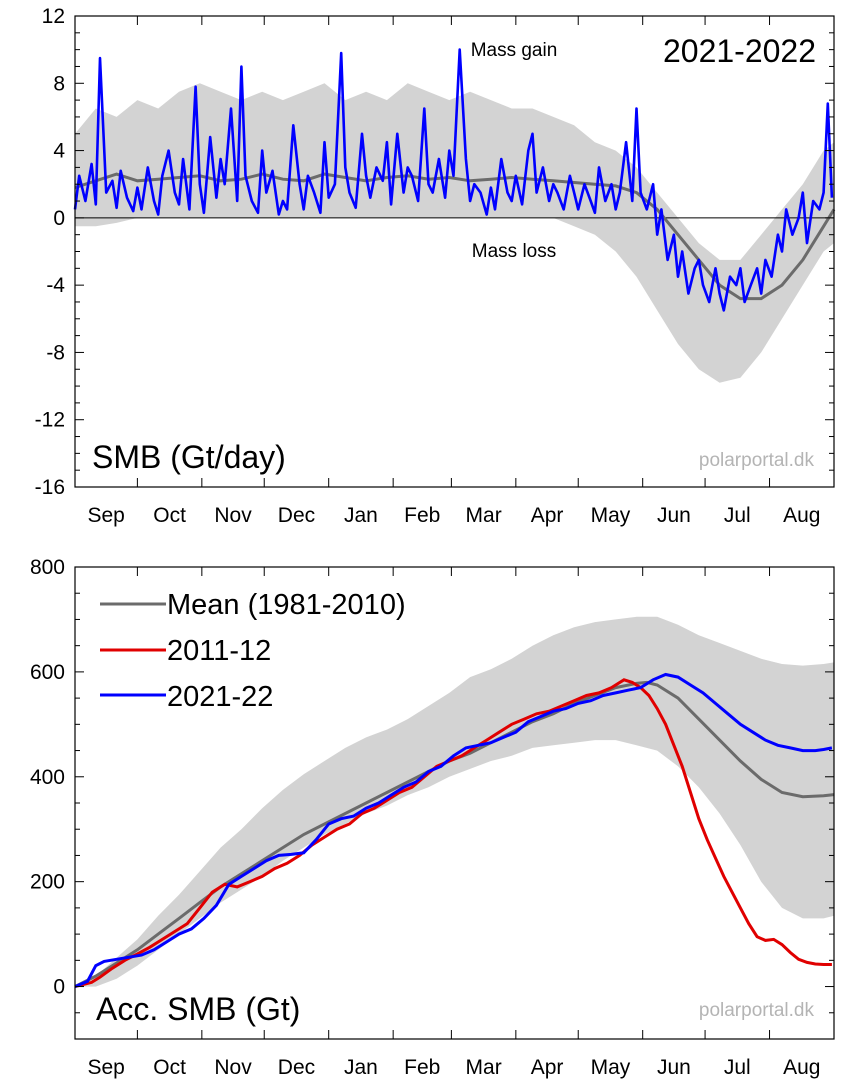 The height and width of the screenshot is (1080, 846). Describe the element at coordinates (219, 651) in the screenshot. I see `legend-label-2011-12: 2011-12` at that location.